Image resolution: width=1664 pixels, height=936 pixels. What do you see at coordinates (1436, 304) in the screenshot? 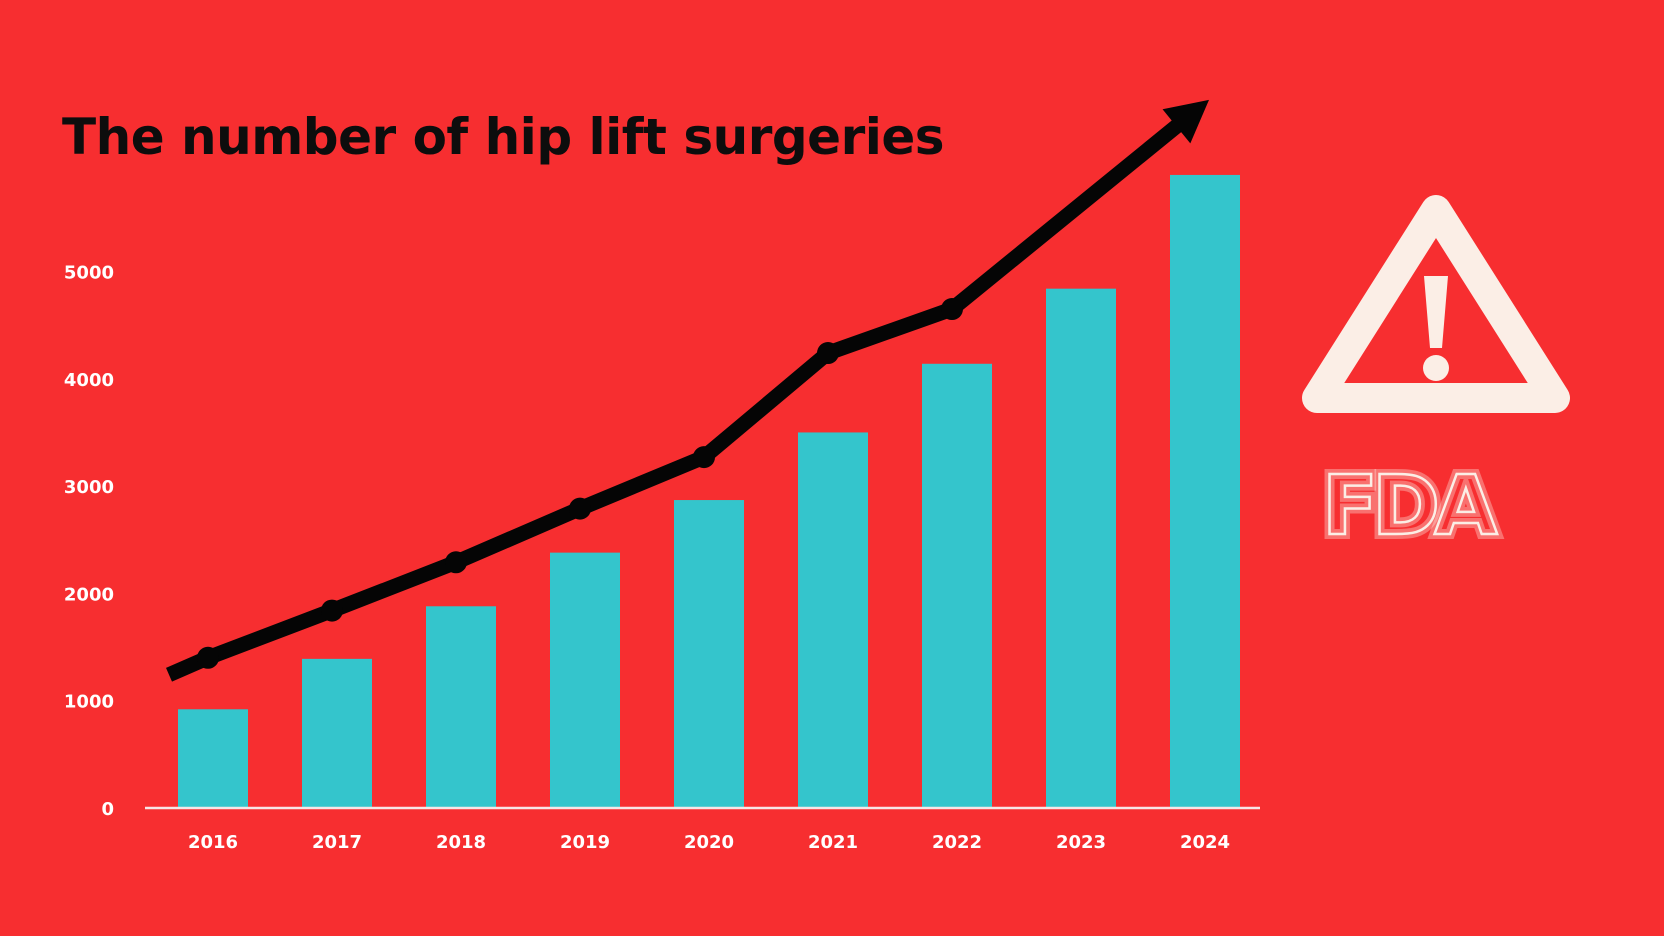
I see `warning-triangle-icon` at bounding box center [1436, 304].